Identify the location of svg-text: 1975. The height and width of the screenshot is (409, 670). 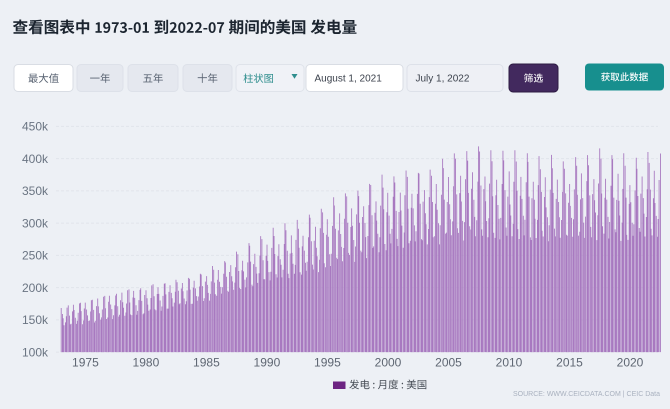
(85, 363).